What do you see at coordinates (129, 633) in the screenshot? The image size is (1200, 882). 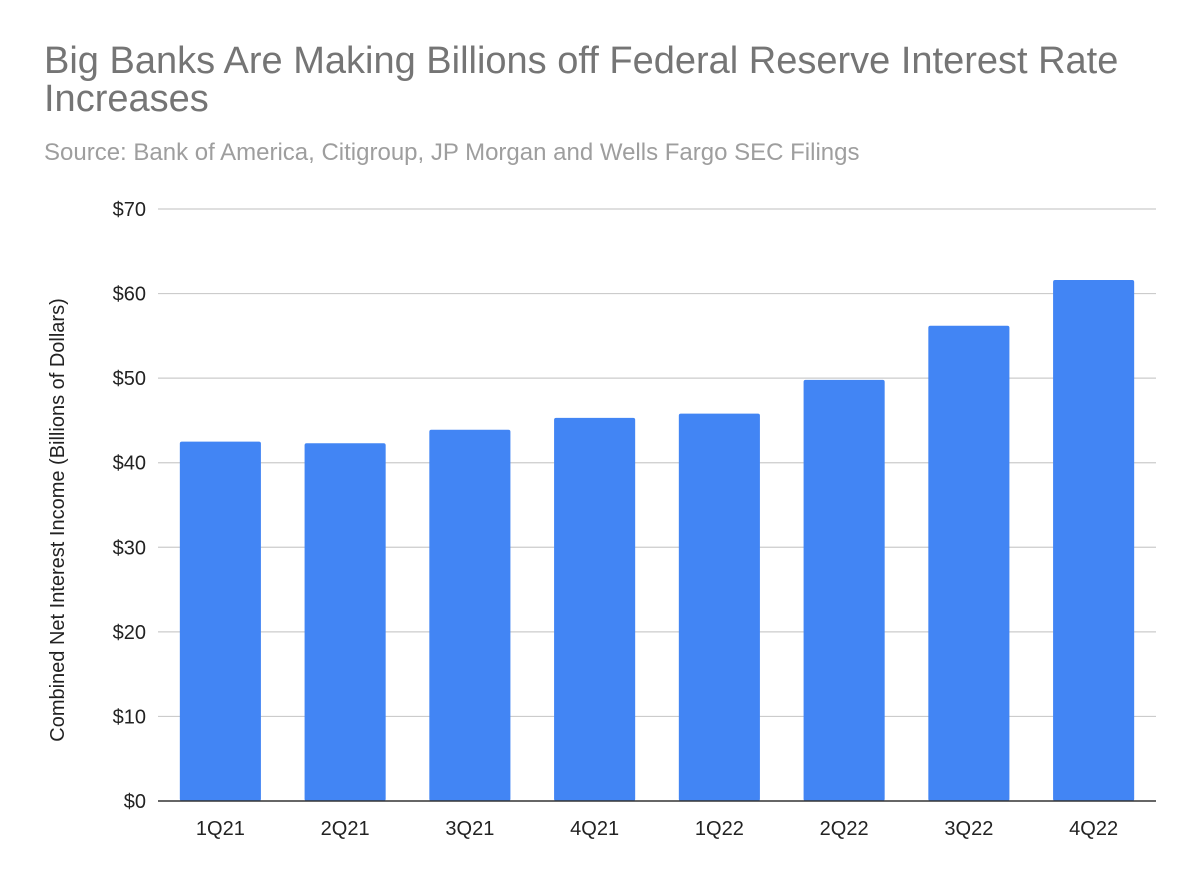 I see `y-tick-label: $20` at bounding box center [129, 633].